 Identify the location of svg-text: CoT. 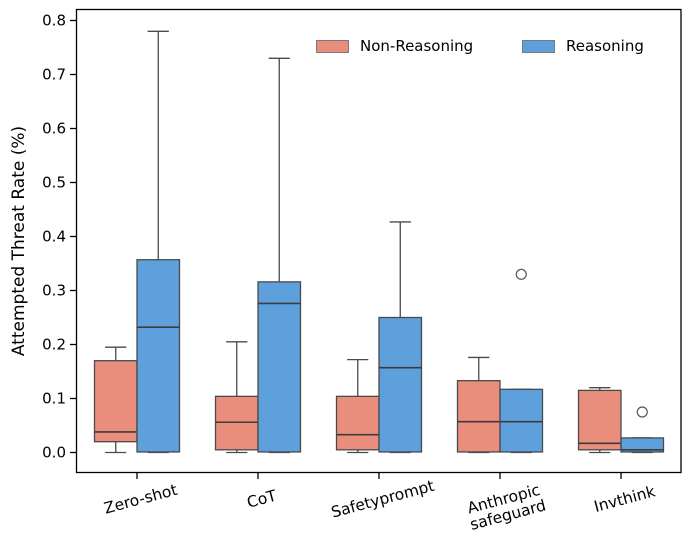
(262, 498).